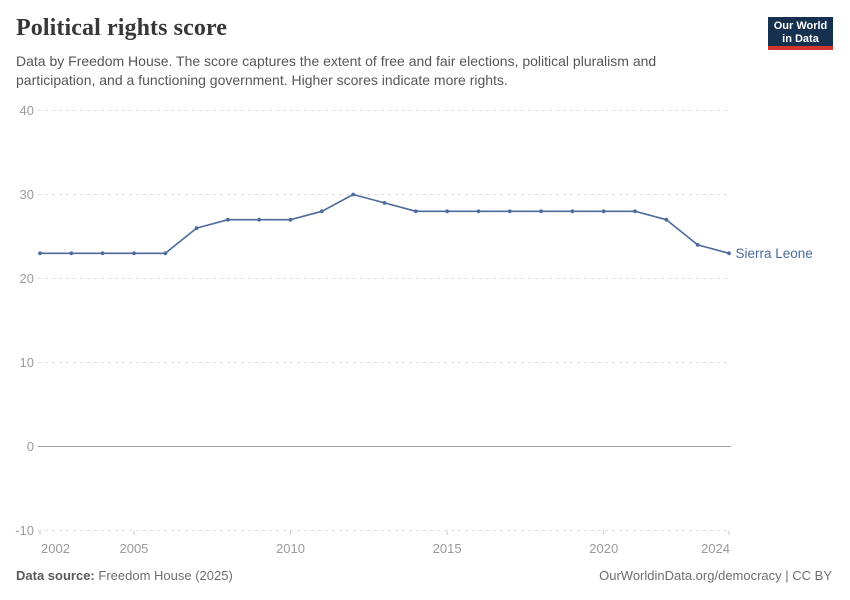 Image resolution: width=850 pixels, height=600 pixels. What do you see at coordinates (415, 211) in the screenshot?
I see `data-point-2014` at bounding box center [415, 211].